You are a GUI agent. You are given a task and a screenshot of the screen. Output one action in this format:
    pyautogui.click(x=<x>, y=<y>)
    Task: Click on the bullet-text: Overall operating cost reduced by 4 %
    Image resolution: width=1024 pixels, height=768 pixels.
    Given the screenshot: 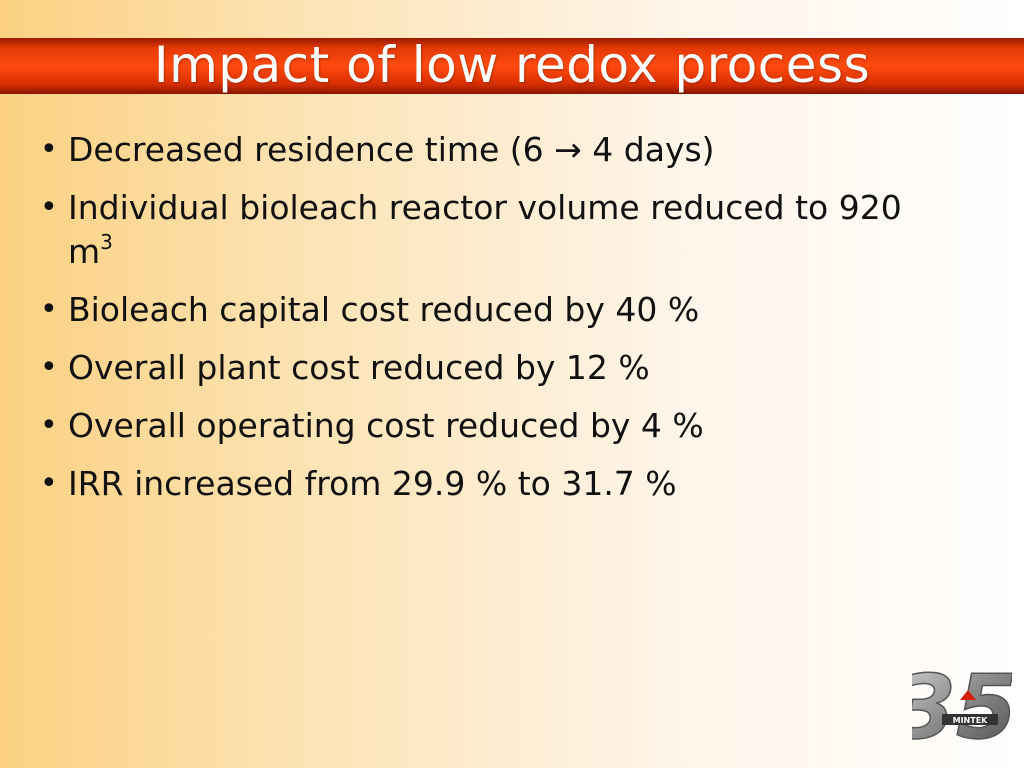 What is the action you would take?
    pyautogui.click(x=386, y=425)
    